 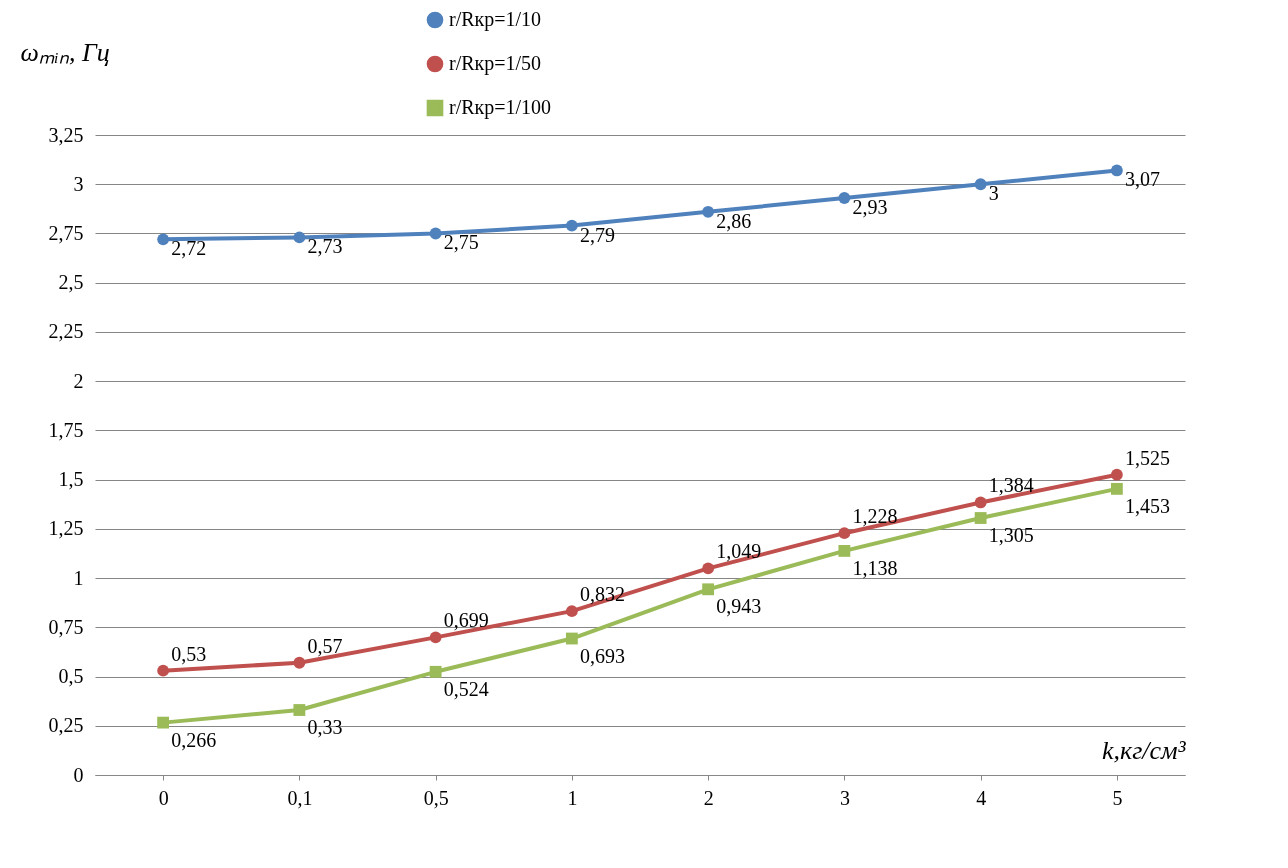 What do you see at coordinates (66, 331) in the screenshot?
I see `y-tick-label: 2,25` at bounding box center [66, 331].